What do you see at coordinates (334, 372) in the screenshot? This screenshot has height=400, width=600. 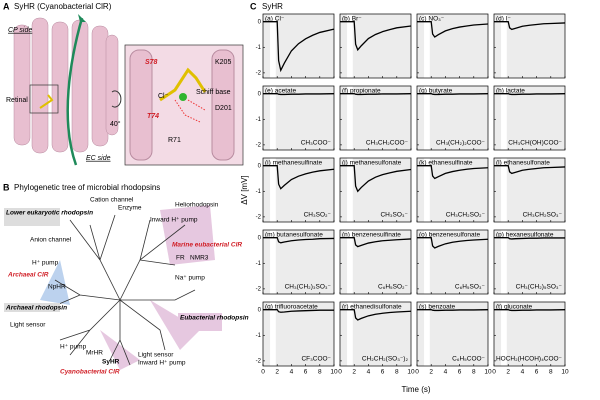 I see `x-tick-label: 10` at bounding box center [334, 372].